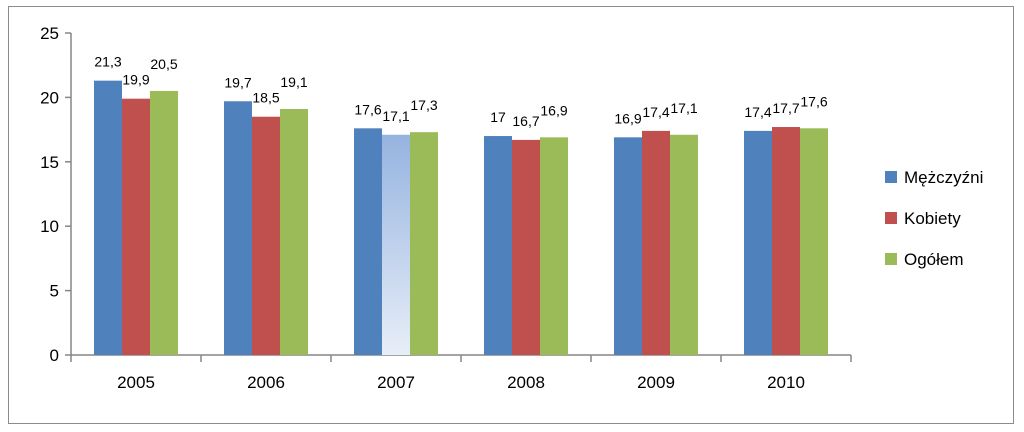 Image resolution: width=1024 pixels, height=432 pixels. I want to click on x-tick-label: 2005, so click(136, 382).